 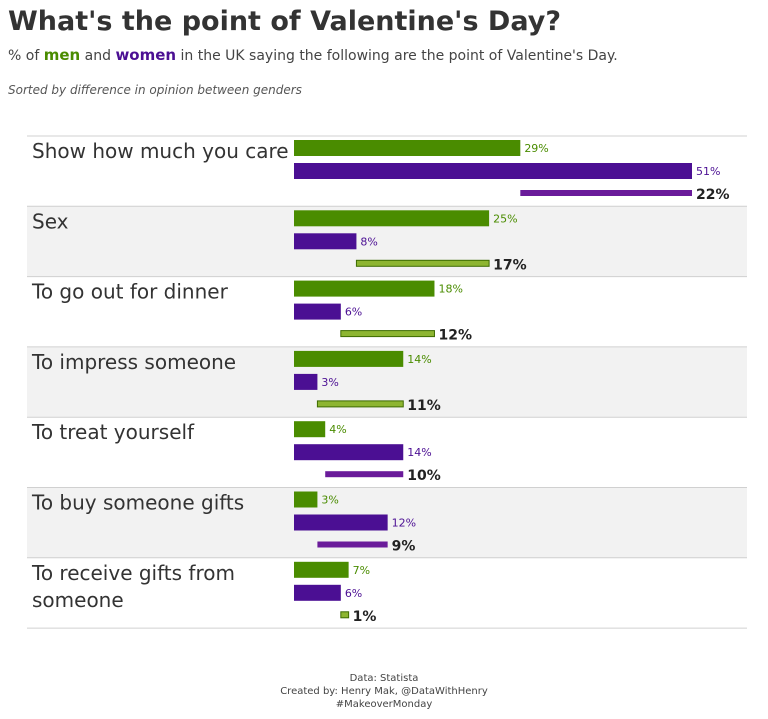 What do you see at coordinates (384, 678) in the screenshot?
I see `footer-source: Data: Statista` at bounding box center [384, 678].